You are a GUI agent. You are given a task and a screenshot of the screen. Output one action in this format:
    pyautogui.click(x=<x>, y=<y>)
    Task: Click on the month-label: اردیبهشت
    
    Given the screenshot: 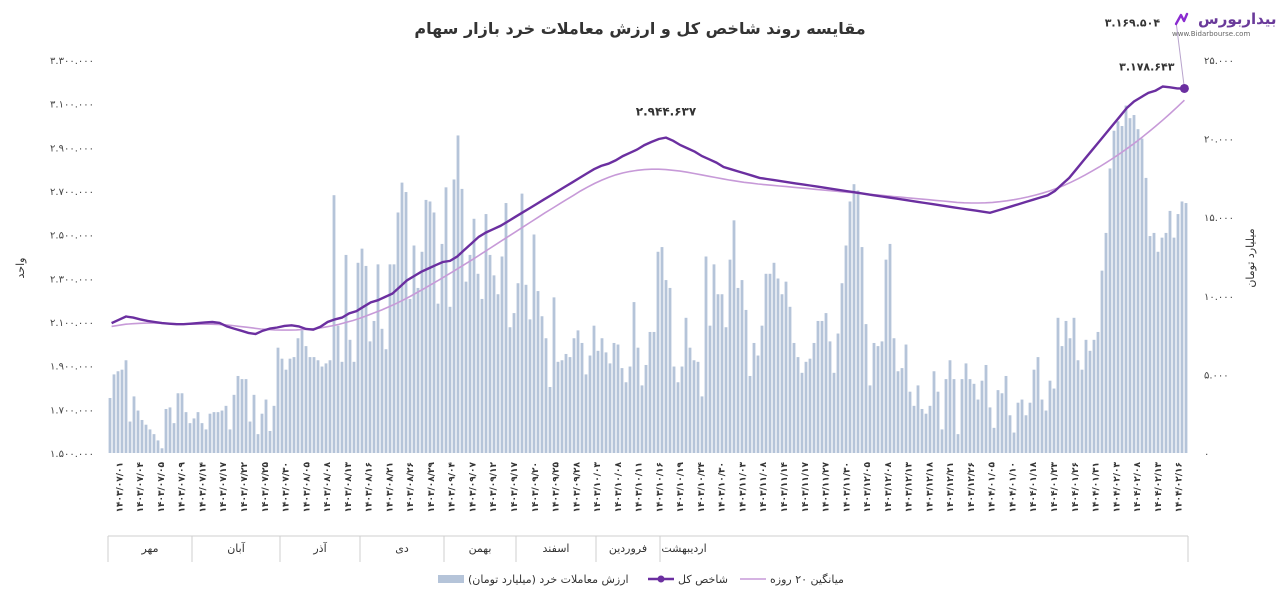 What is the action you would take?
    pyautogui.click(x=683, y=548)
    